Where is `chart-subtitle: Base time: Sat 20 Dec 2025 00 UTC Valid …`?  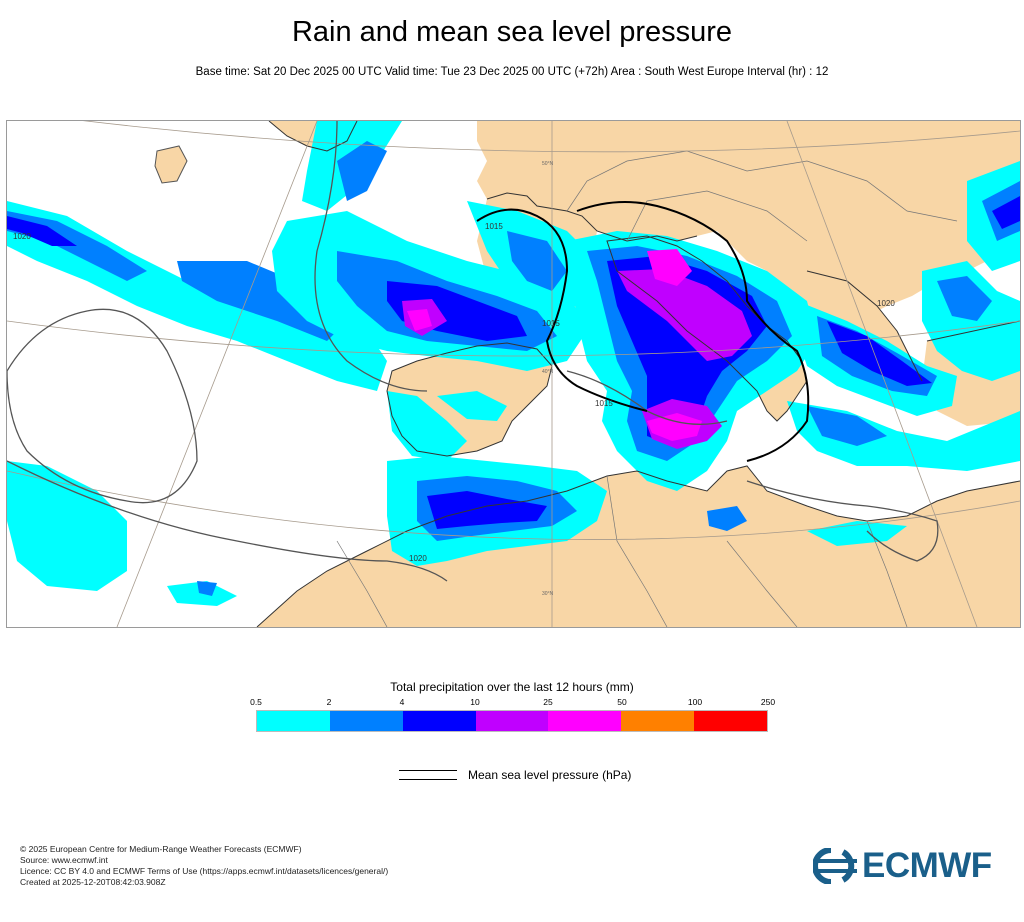 chart-subtitle: Base time: Sat 20 Dec 2025 00 UTC Valid … is located at coordinates (512, 72).